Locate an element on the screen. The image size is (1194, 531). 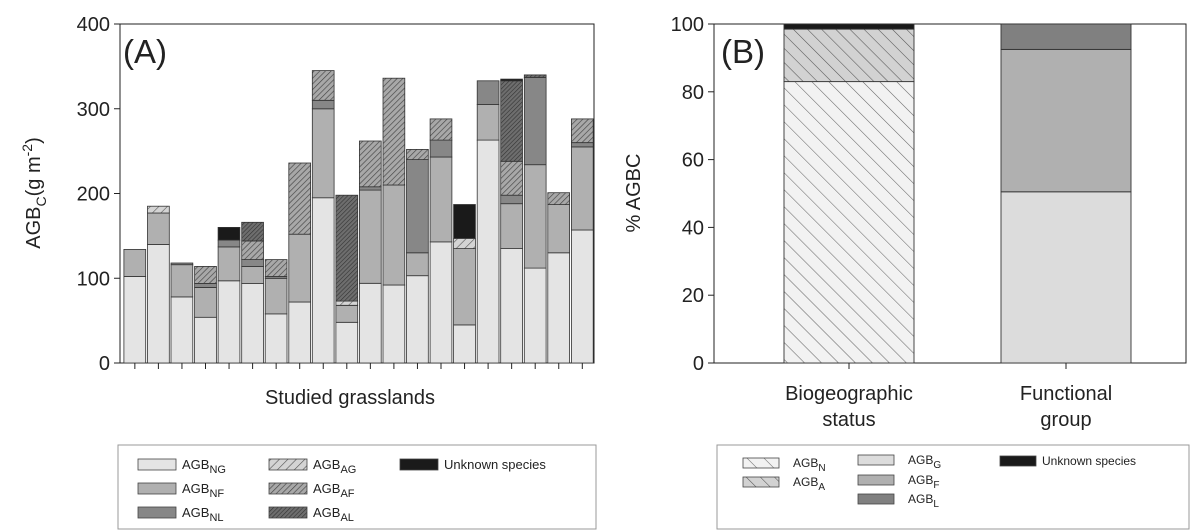
panel-b-y-axis-title: % AGBC is located at coordinates (634, 193).